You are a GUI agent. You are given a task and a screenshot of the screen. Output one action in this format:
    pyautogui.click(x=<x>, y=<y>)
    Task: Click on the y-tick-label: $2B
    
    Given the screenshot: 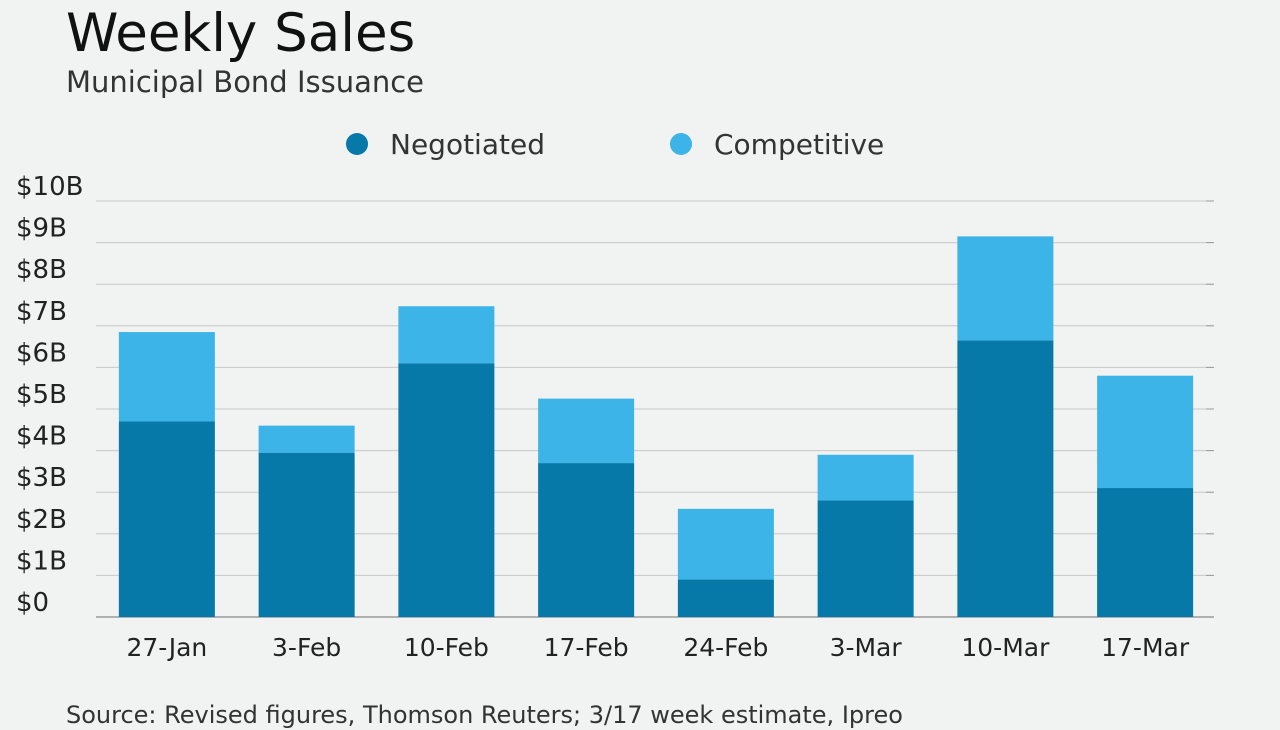 What is the action you would take?
    pyautogui.click(x=41, y=520)
    